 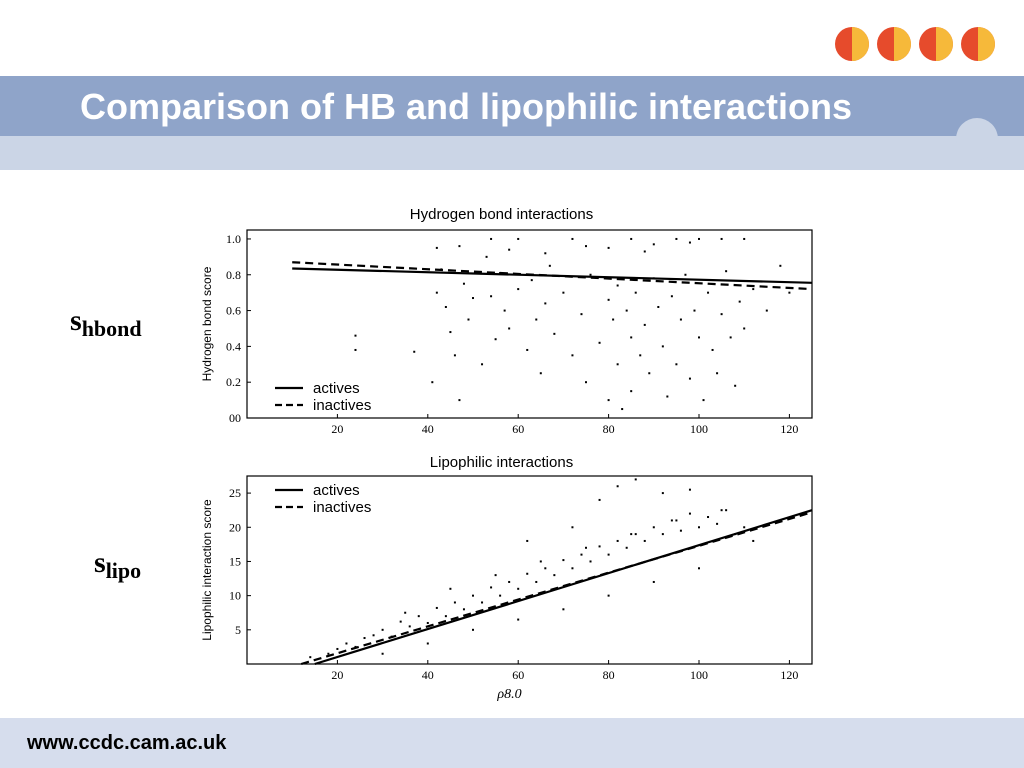 What do you see at coordinates (428, 429) in the screenshot?
I see `x-tick-label: 40` at bounding box center [428, 429].